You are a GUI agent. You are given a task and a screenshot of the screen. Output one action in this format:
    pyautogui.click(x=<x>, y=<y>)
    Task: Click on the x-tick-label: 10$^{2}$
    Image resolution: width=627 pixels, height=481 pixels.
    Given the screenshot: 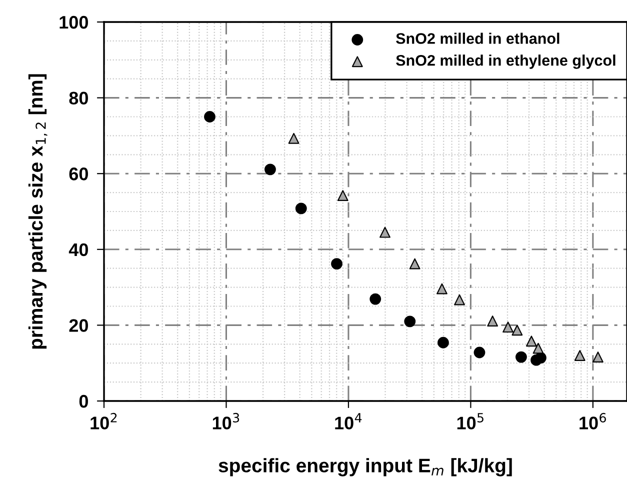 What is the action you would take?
    pyautogui.click(x=103, y=421)
    